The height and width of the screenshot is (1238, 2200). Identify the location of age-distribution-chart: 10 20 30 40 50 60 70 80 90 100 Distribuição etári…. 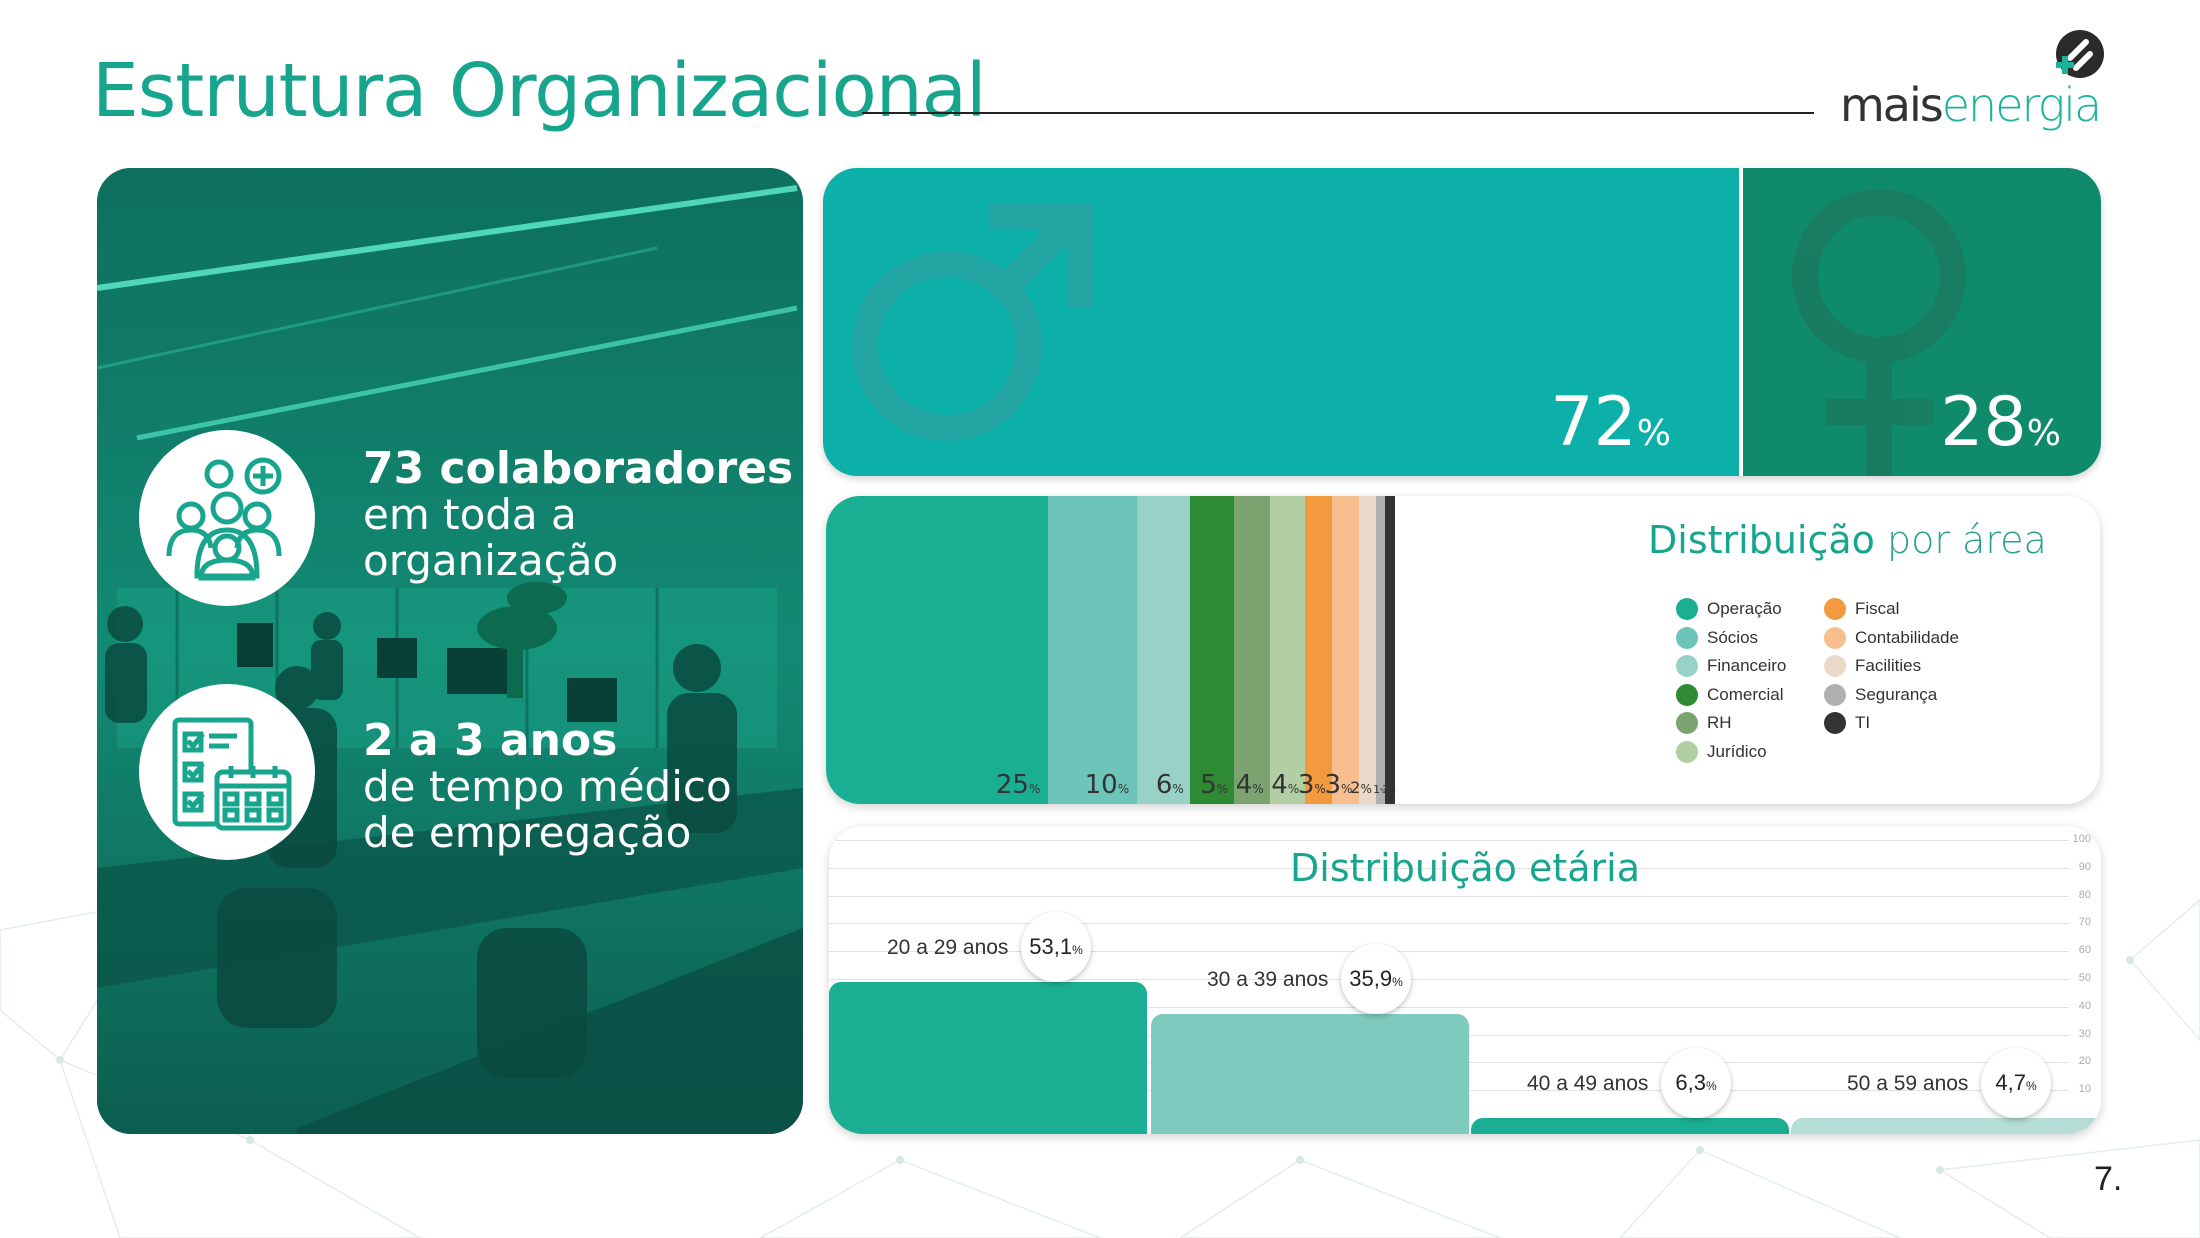
(1465, 980).